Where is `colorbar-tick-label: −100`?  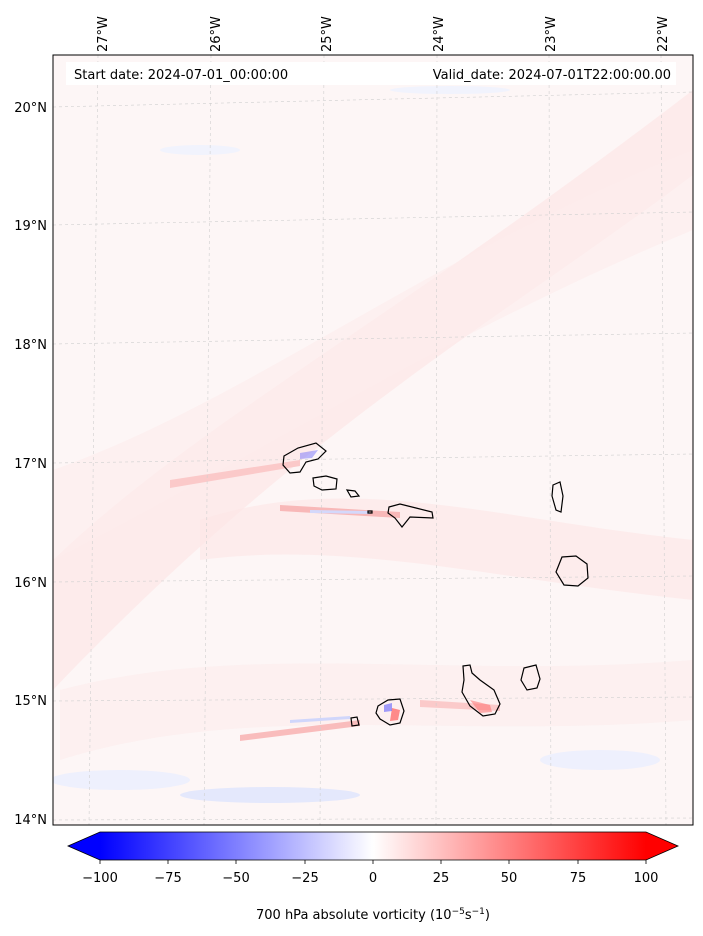
colorbar-tick-label: −100 is located at coordinates (100, 878).